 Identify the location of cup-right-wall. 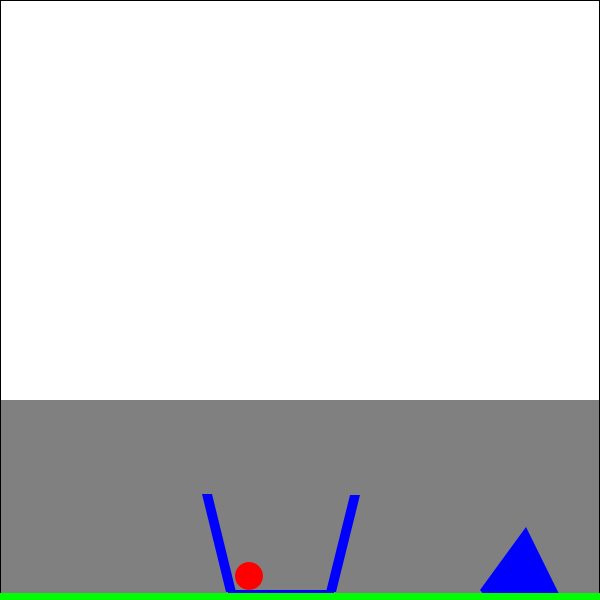
(343, 543).